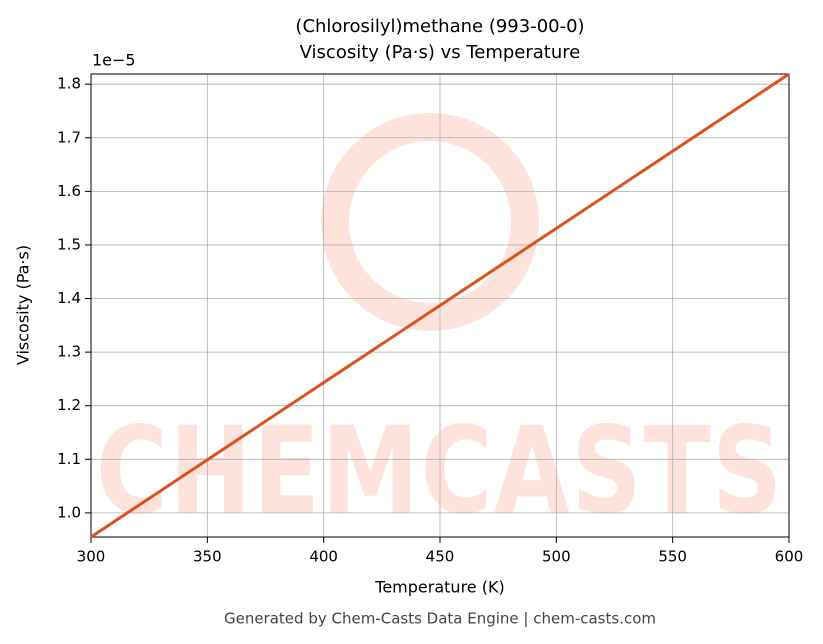 Image resolution: width=823 pixels, height=644 pixels. I want to click on x-axis-label: Temperature (K), so click(439, 587).